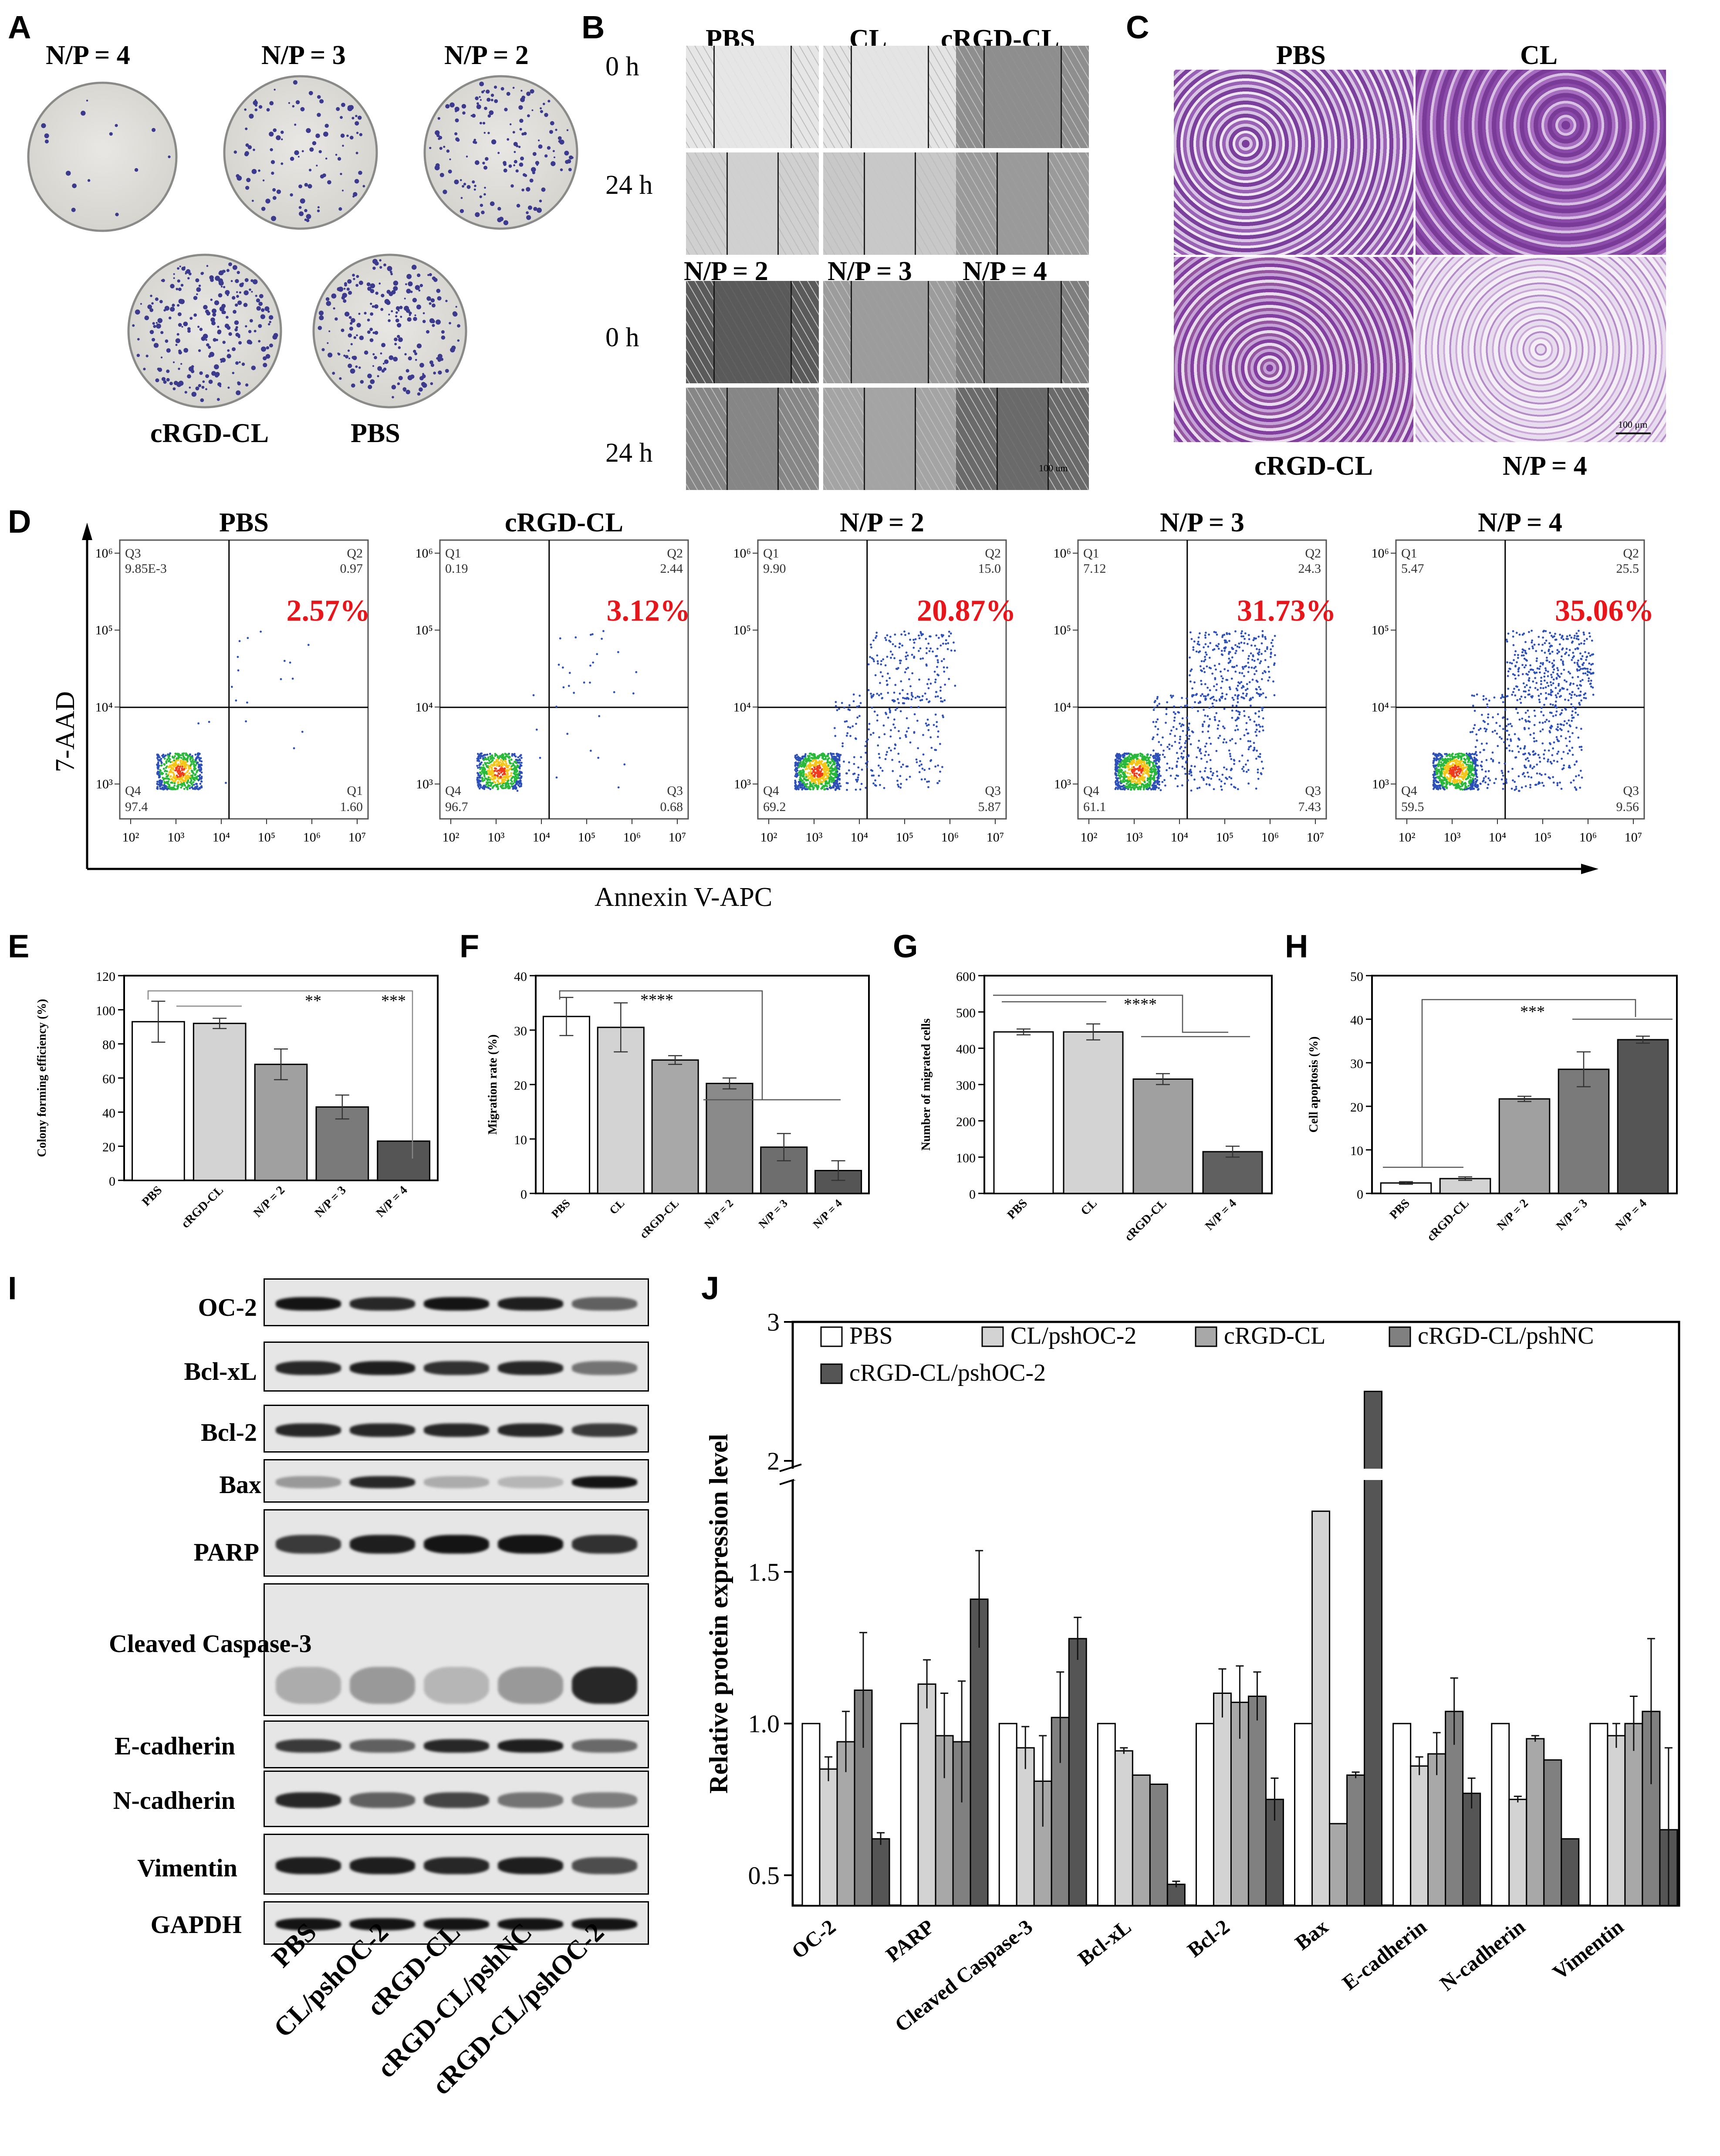 The width and height of the screenshot is (1720, 2156). Describe the element at coordinates (1309, 807) in the screenshot. I see `quad-br-value: 7.43` at that location.